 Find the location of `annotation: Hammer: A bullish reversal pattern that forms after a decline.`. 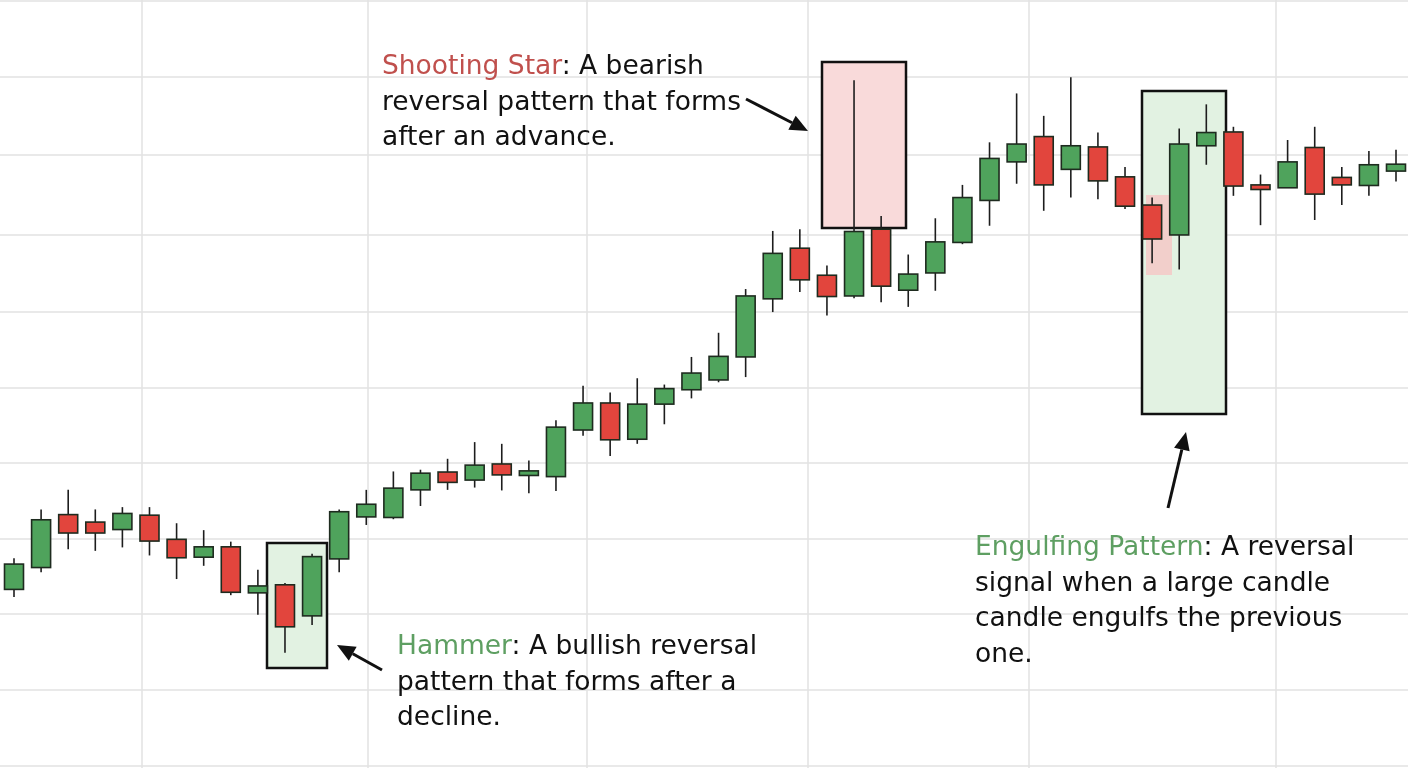

annotation: Hammer: A bullish reversal pattern that forms after a decline. is located at coordinates (577, 680).